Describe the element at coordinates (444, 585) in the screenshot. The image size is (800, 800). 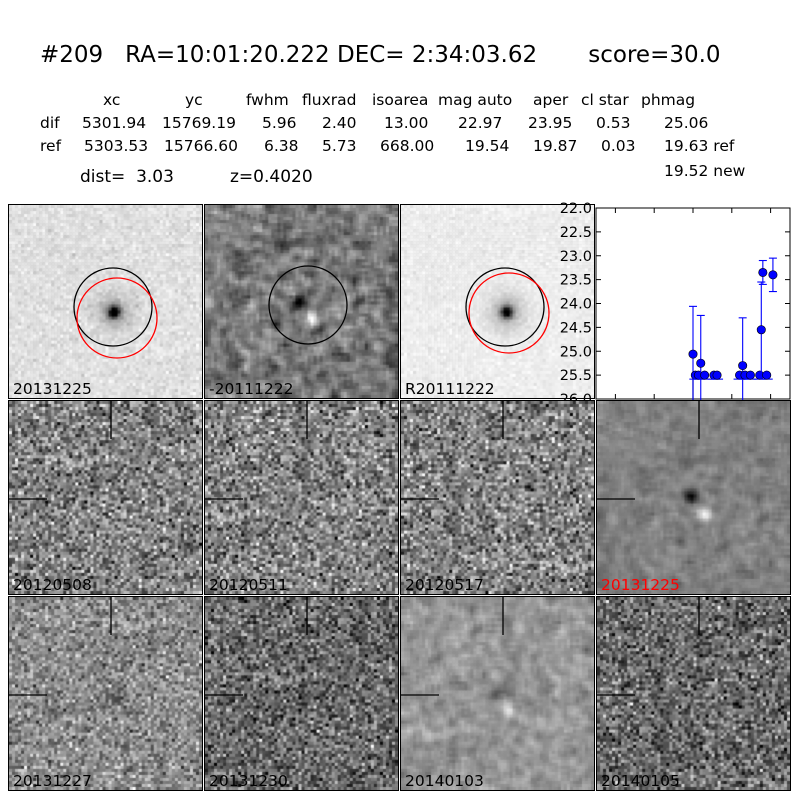
I see `stamp-date-label: 20120517` at that location.